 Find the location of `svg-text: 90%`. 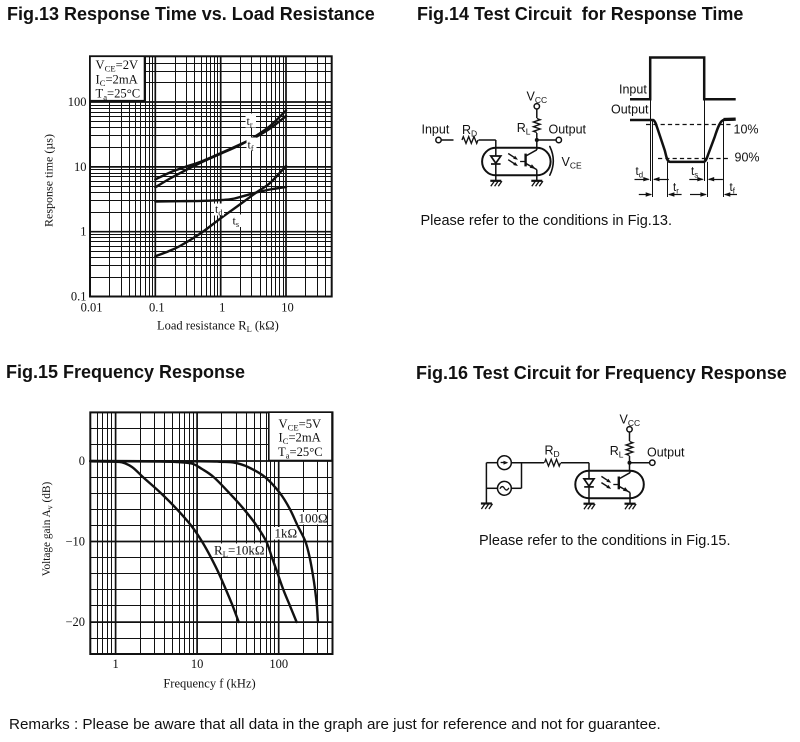

svg-text: 90% is located at coordinates (747, 158).